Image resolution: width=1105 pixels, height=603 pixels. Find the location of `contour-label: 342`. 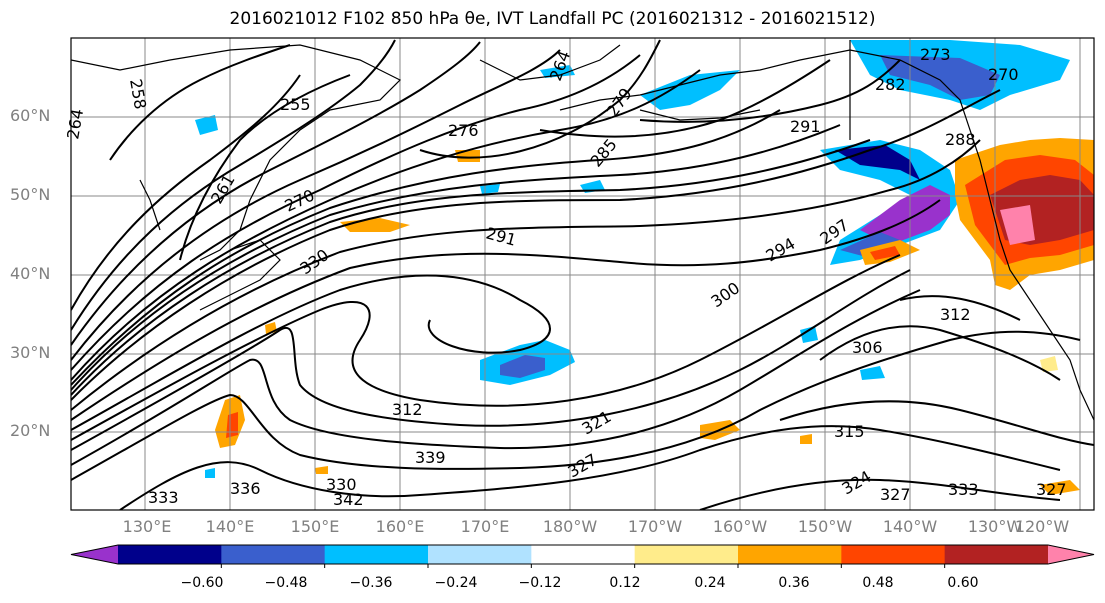

contour-label: 342 is located at coordinates (348, 499).